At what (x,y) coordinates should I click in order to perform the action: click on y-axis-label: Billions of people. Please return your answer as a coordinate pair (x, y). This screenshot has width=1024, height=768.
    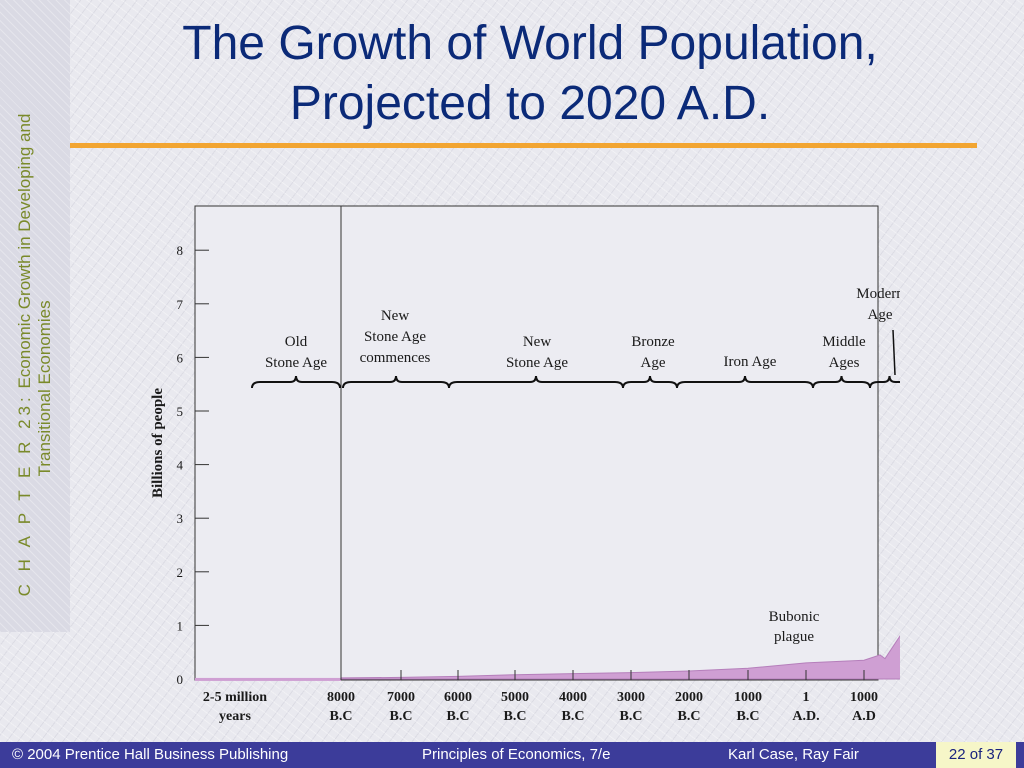
    Looking at the image, I should click on (158, 443).